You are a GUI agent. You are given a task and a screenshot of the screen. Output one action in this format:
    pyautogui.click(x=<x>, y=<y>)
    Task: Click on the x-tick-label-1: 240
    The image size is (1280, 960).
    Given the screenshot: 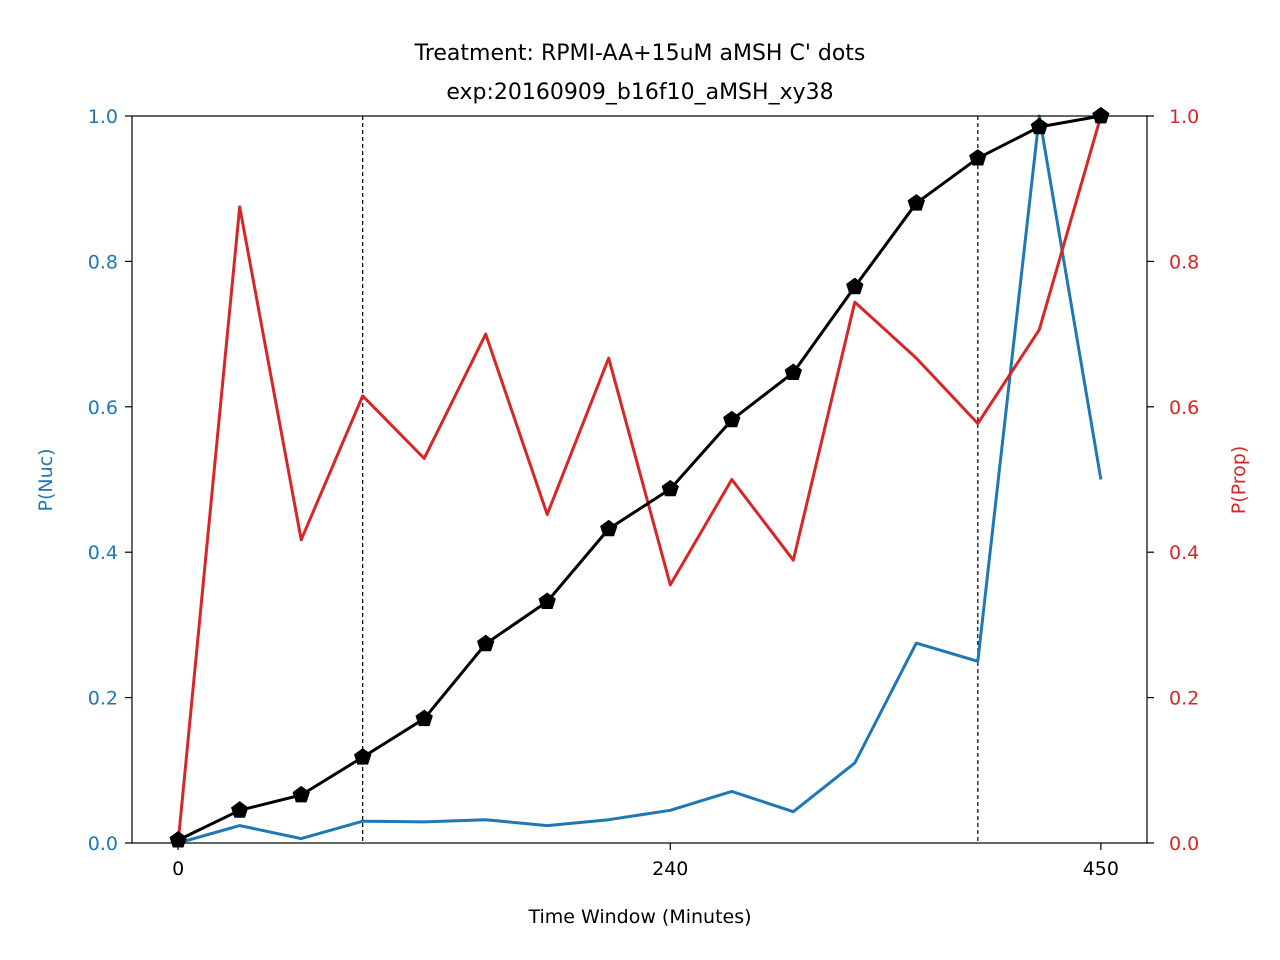 What is the action you would take?
    pyautogui.click(x=670, y=869)
    